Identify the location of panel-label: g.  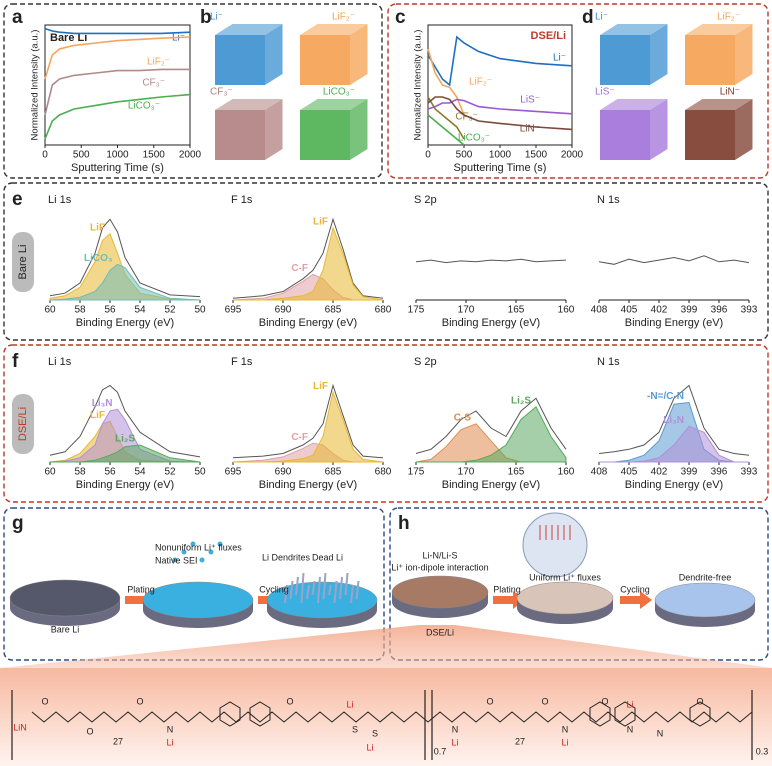
(18, 523).